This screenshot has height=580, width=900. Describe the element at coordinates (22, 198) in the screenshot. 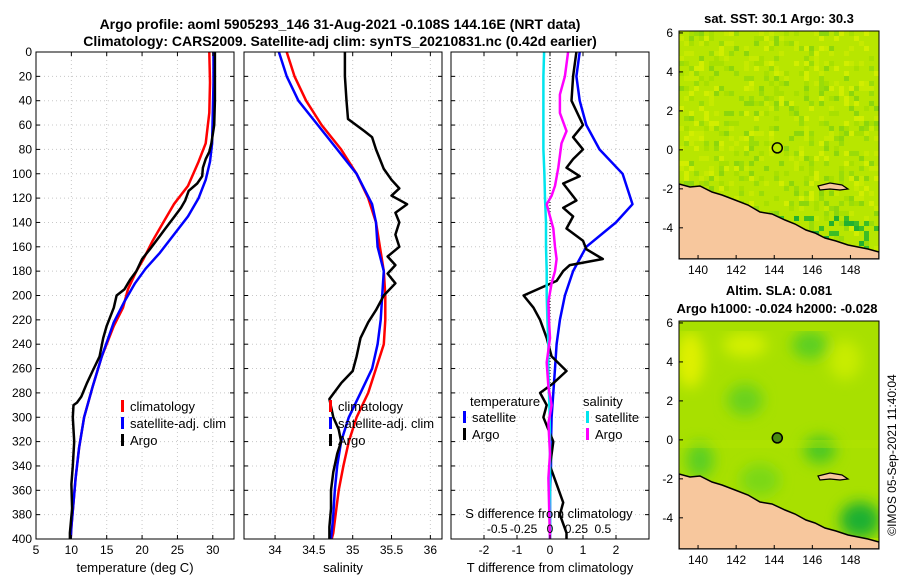

I see `y-tick-label: 120` at that location.